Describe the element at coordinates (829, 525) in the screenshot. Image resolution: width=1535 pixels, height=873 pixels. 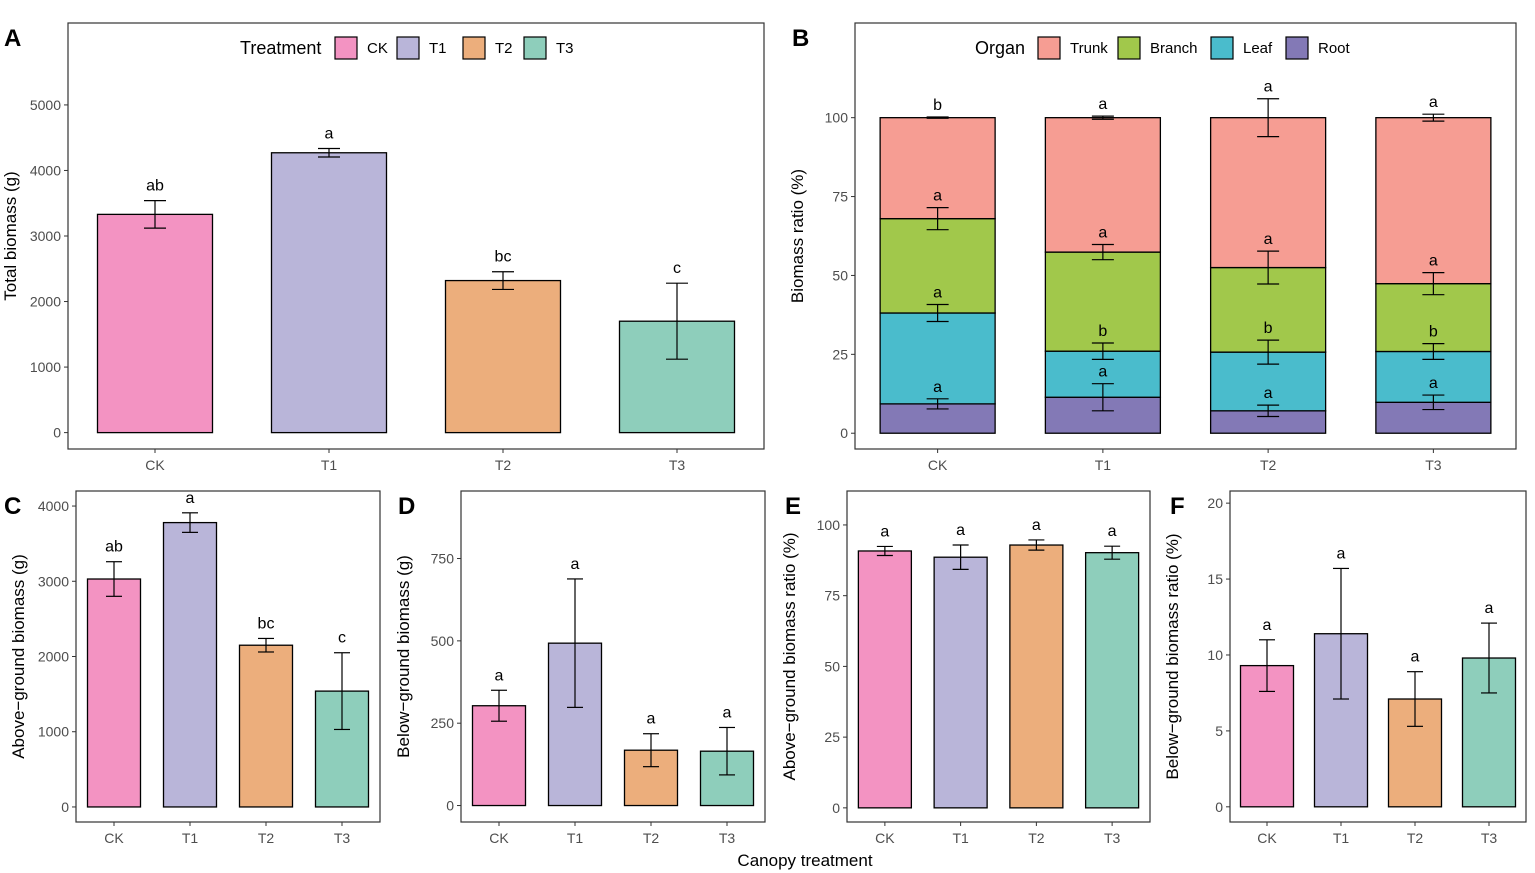
I see `panel-e-y-tick-label: 100` at that location.